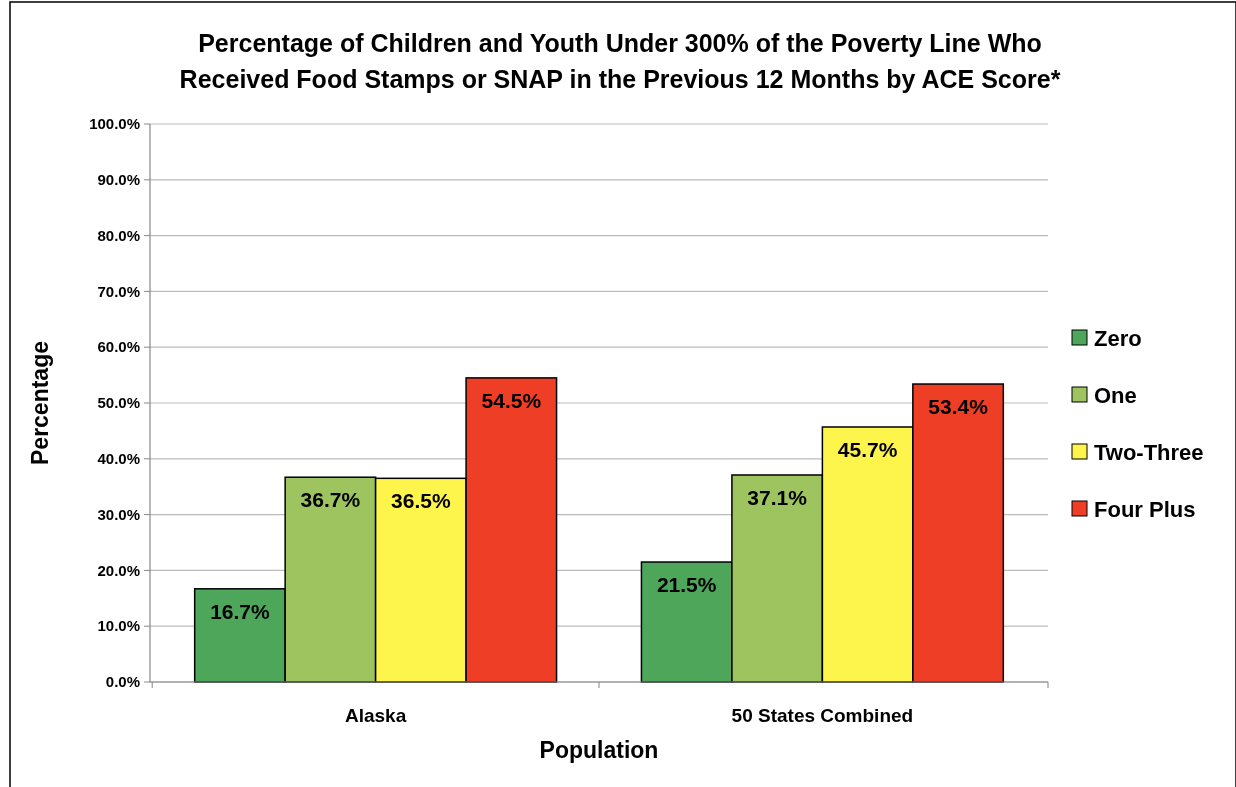 This screenshot has width=1236, height=787. What do you see at coordinates (114, 124) in the screenshot?
I see `y-tick-label: 100.0%` at bounding box center [114, 124].